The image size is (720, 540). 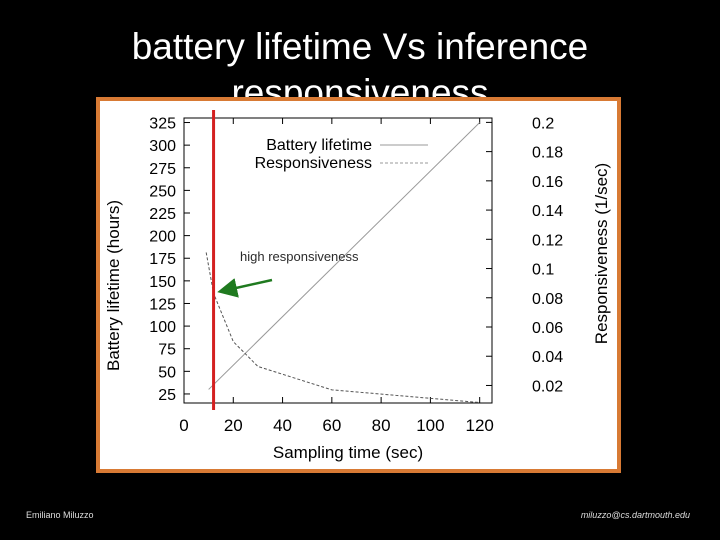 I want to click on y-tick-label: 325, so click(x=162, y=124).